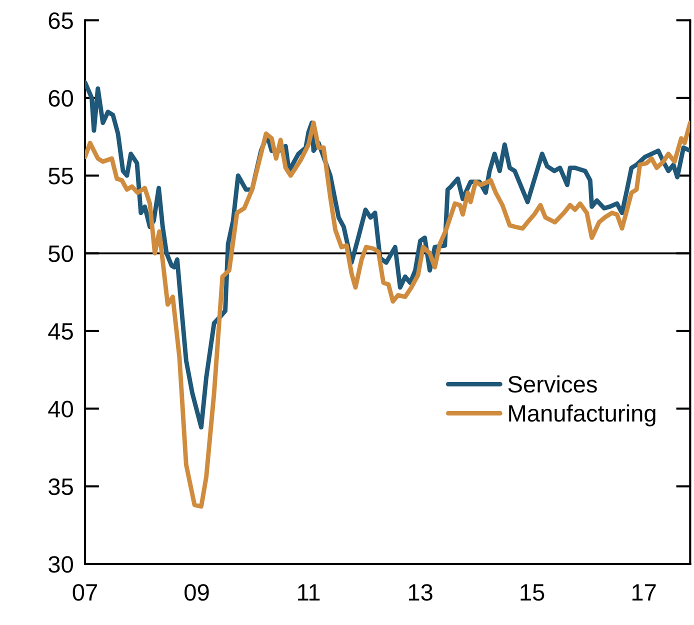  Describe the element at coordinates (60, 331) in the screenshot. I see `y-tick-label: 45` at that location.